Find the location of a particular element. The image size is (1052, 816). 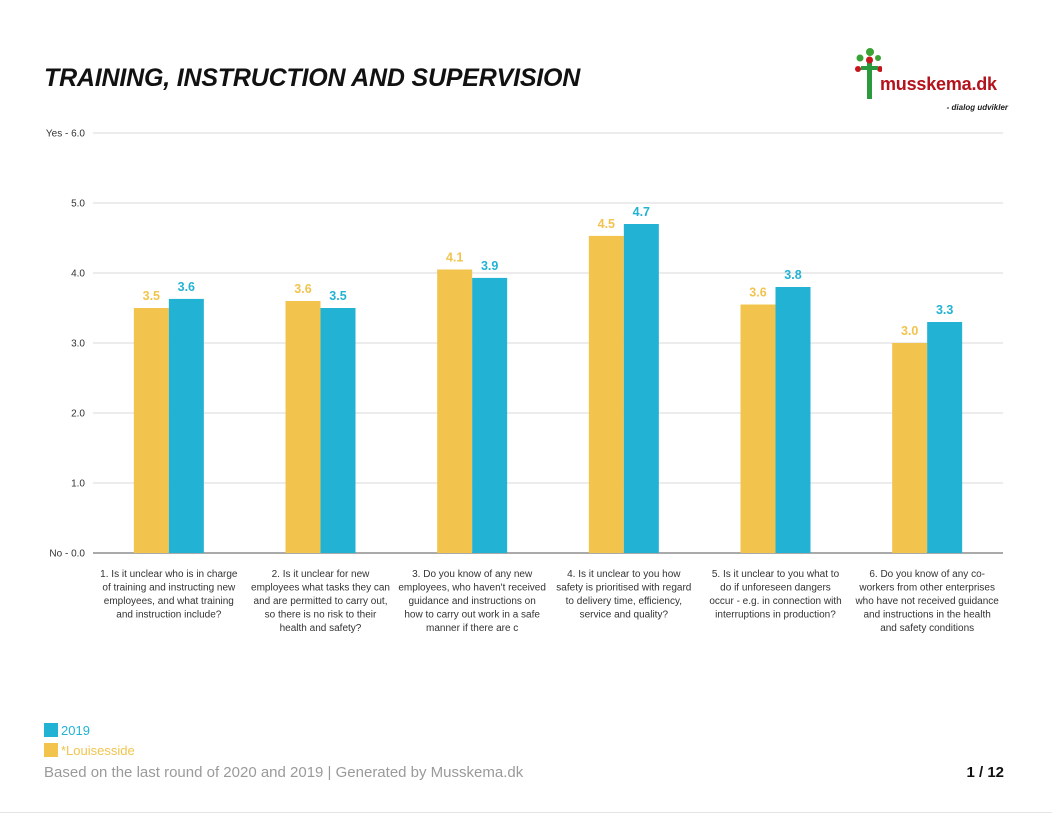

x-tick-label-line: and safety conditions is located at coordinates (927, 628).